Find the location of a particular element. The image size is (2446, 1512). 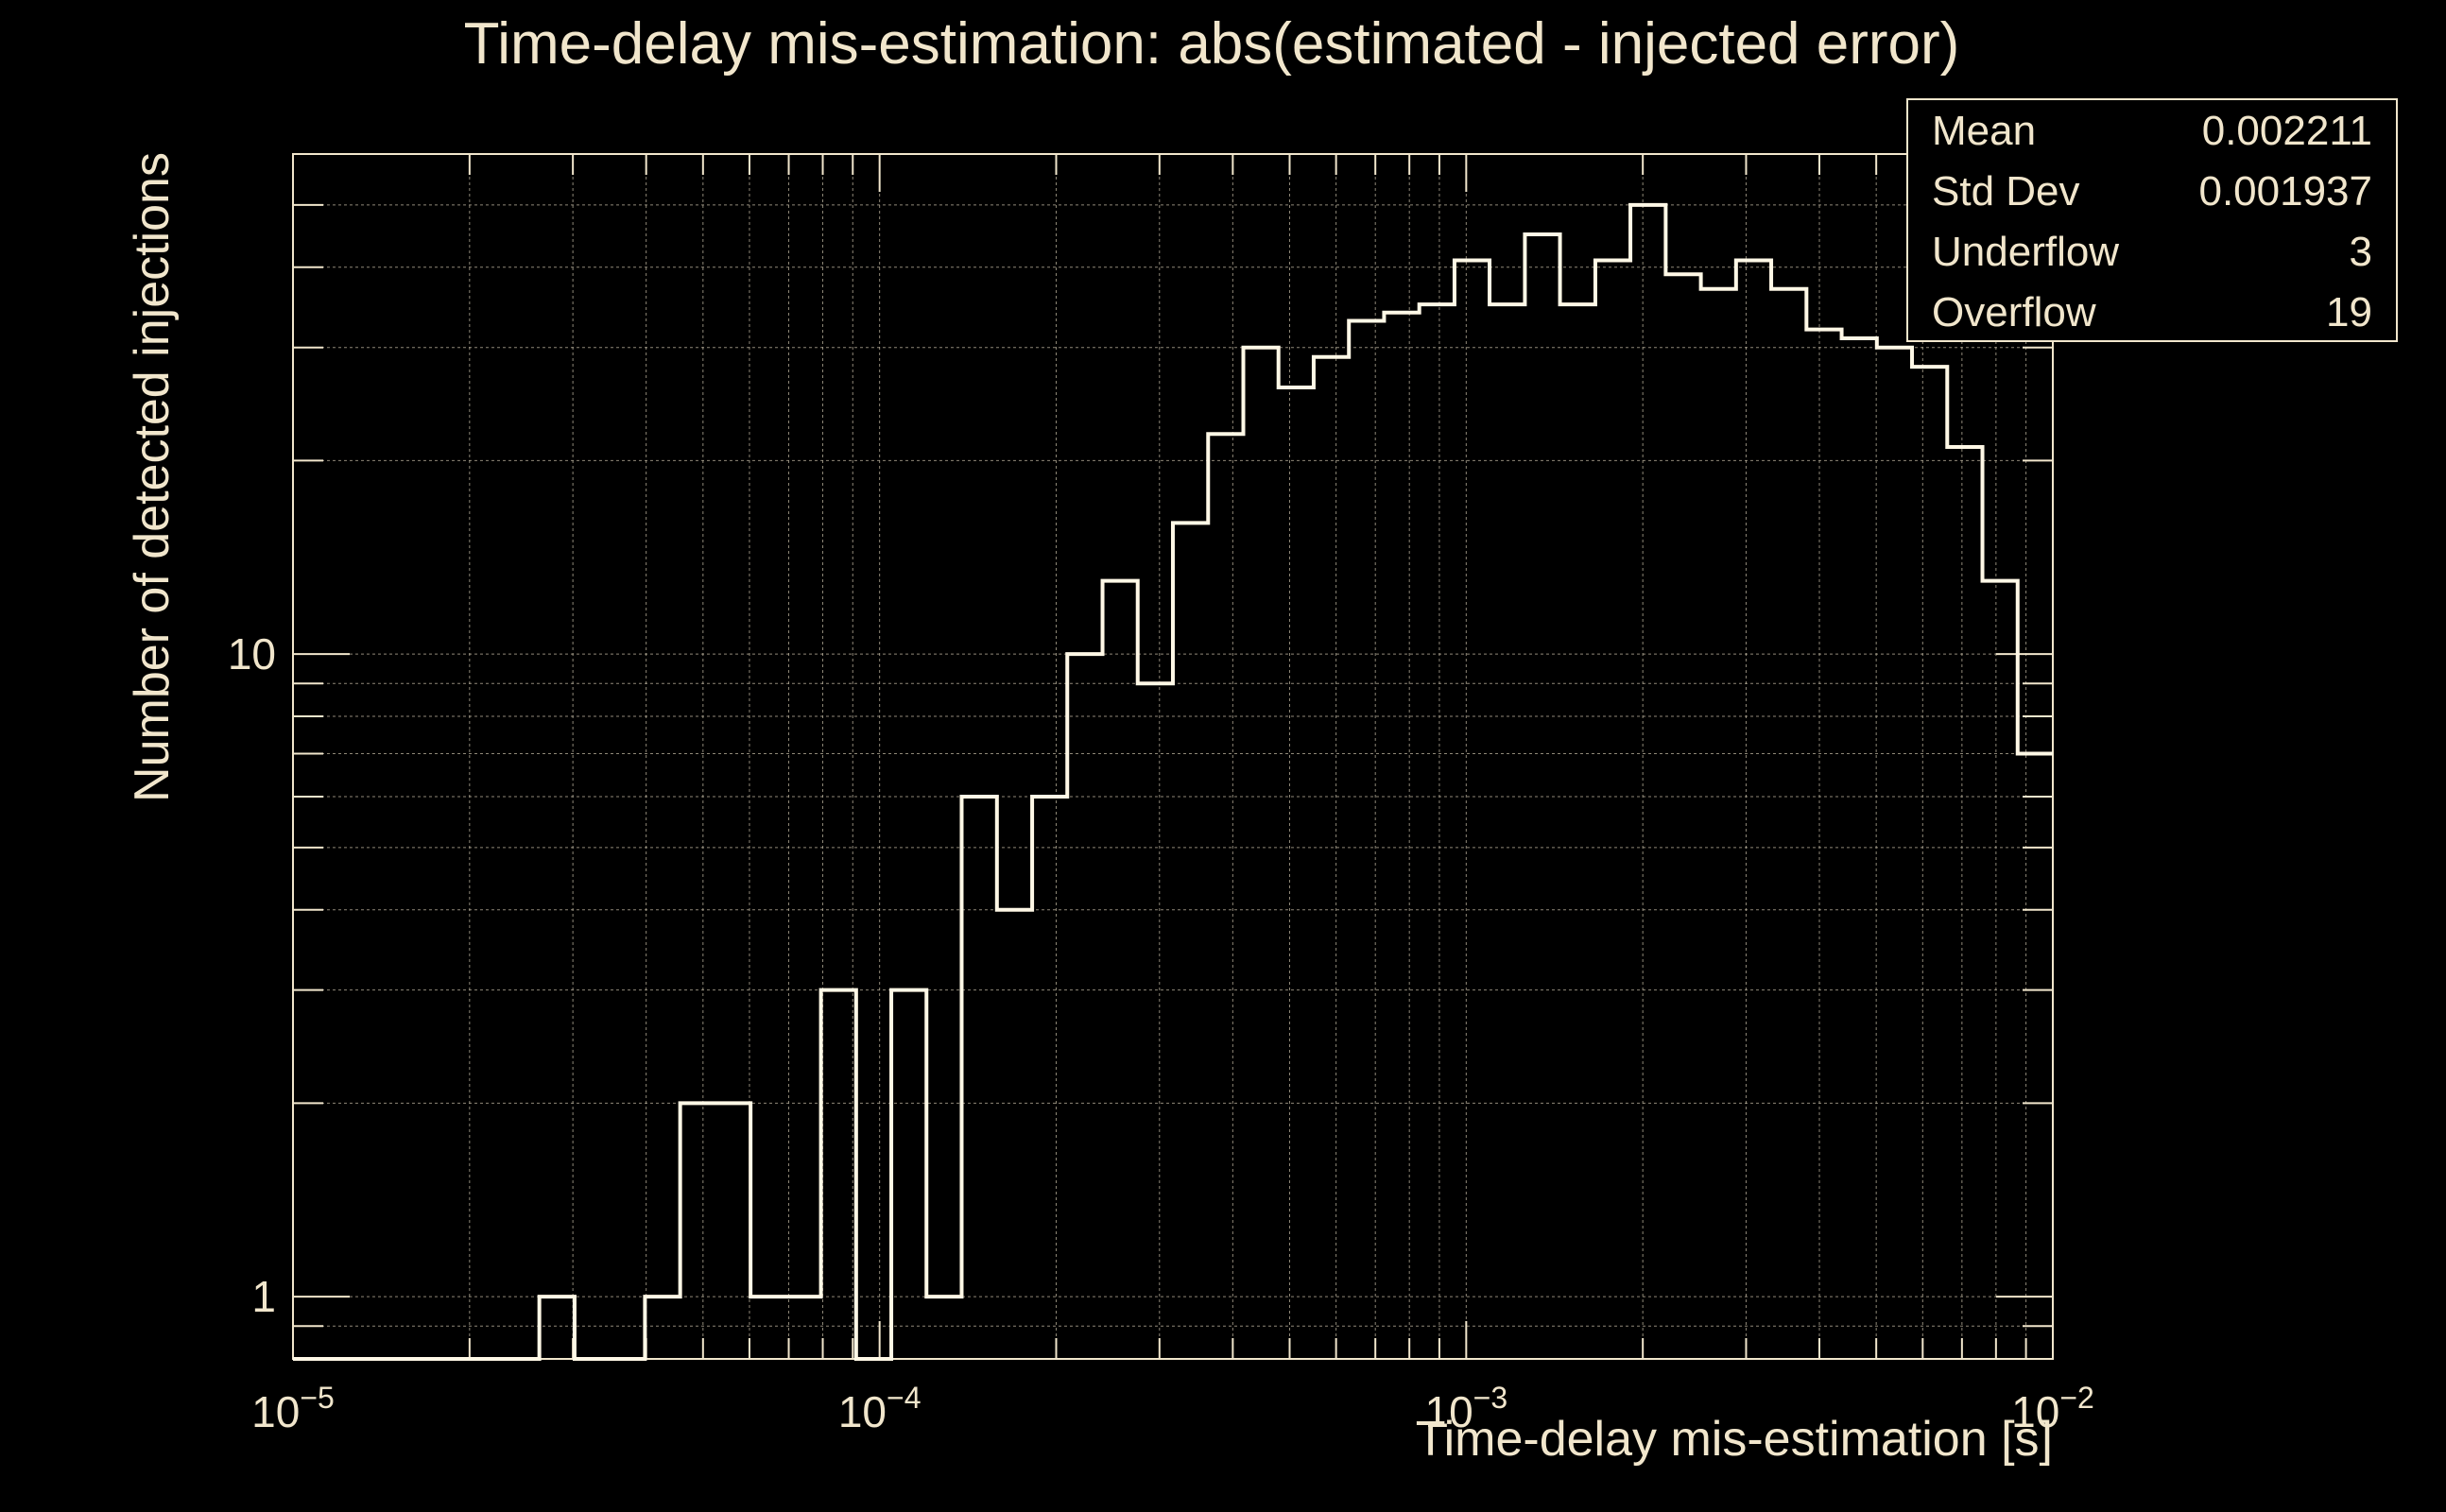

stats-label-overflow: Overflow is located at coordinates (2014, 312).